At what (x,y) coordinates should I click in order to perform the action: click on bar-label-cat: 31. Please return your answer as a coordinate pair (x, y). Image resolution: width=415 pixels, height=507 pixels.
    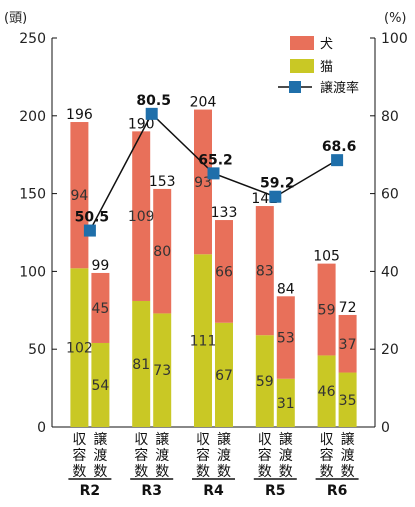
    Looking at the image, I should click on (286, 404).